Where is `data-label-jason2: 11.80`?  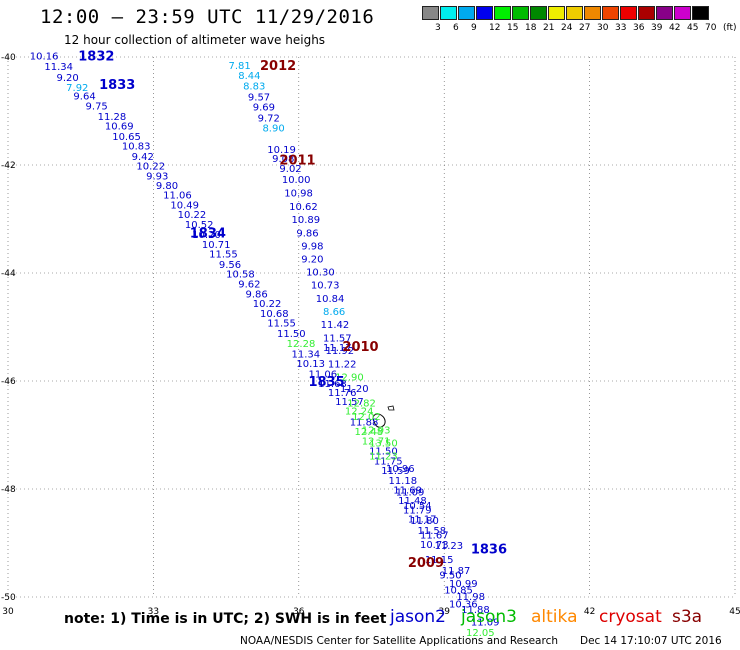 data-label-jason2: 11.80 is located at coordinates (424, 521).